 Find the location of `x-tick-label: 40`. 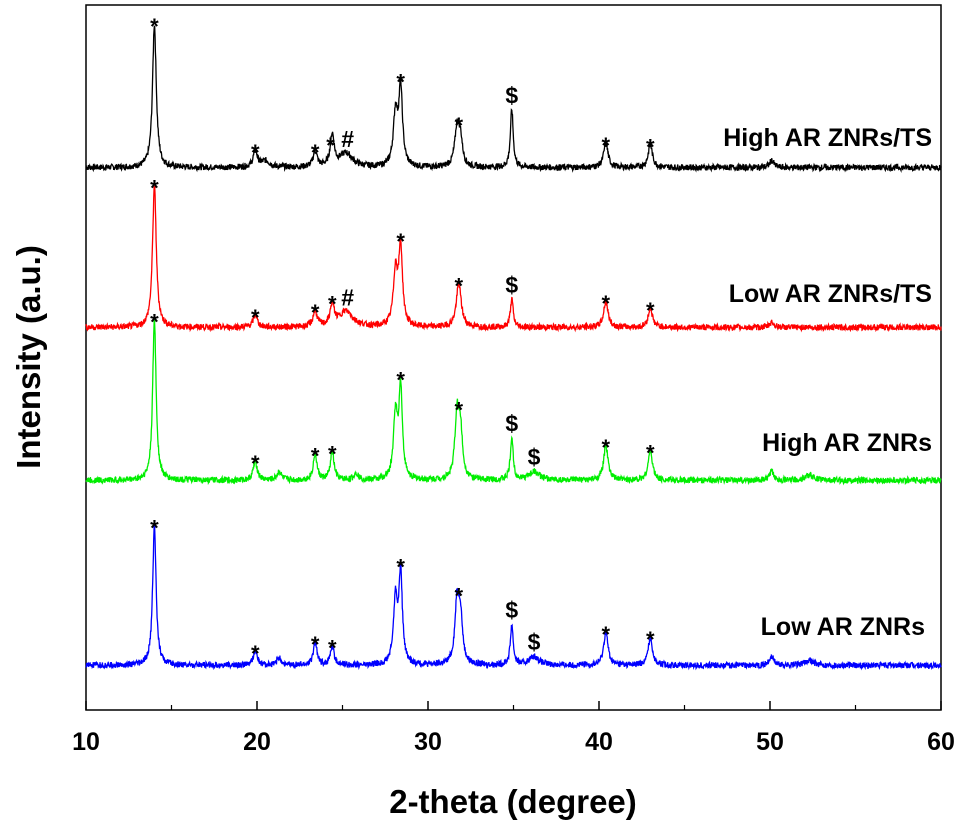

x-tick-label: 40 is located at coordinates (599, 742).